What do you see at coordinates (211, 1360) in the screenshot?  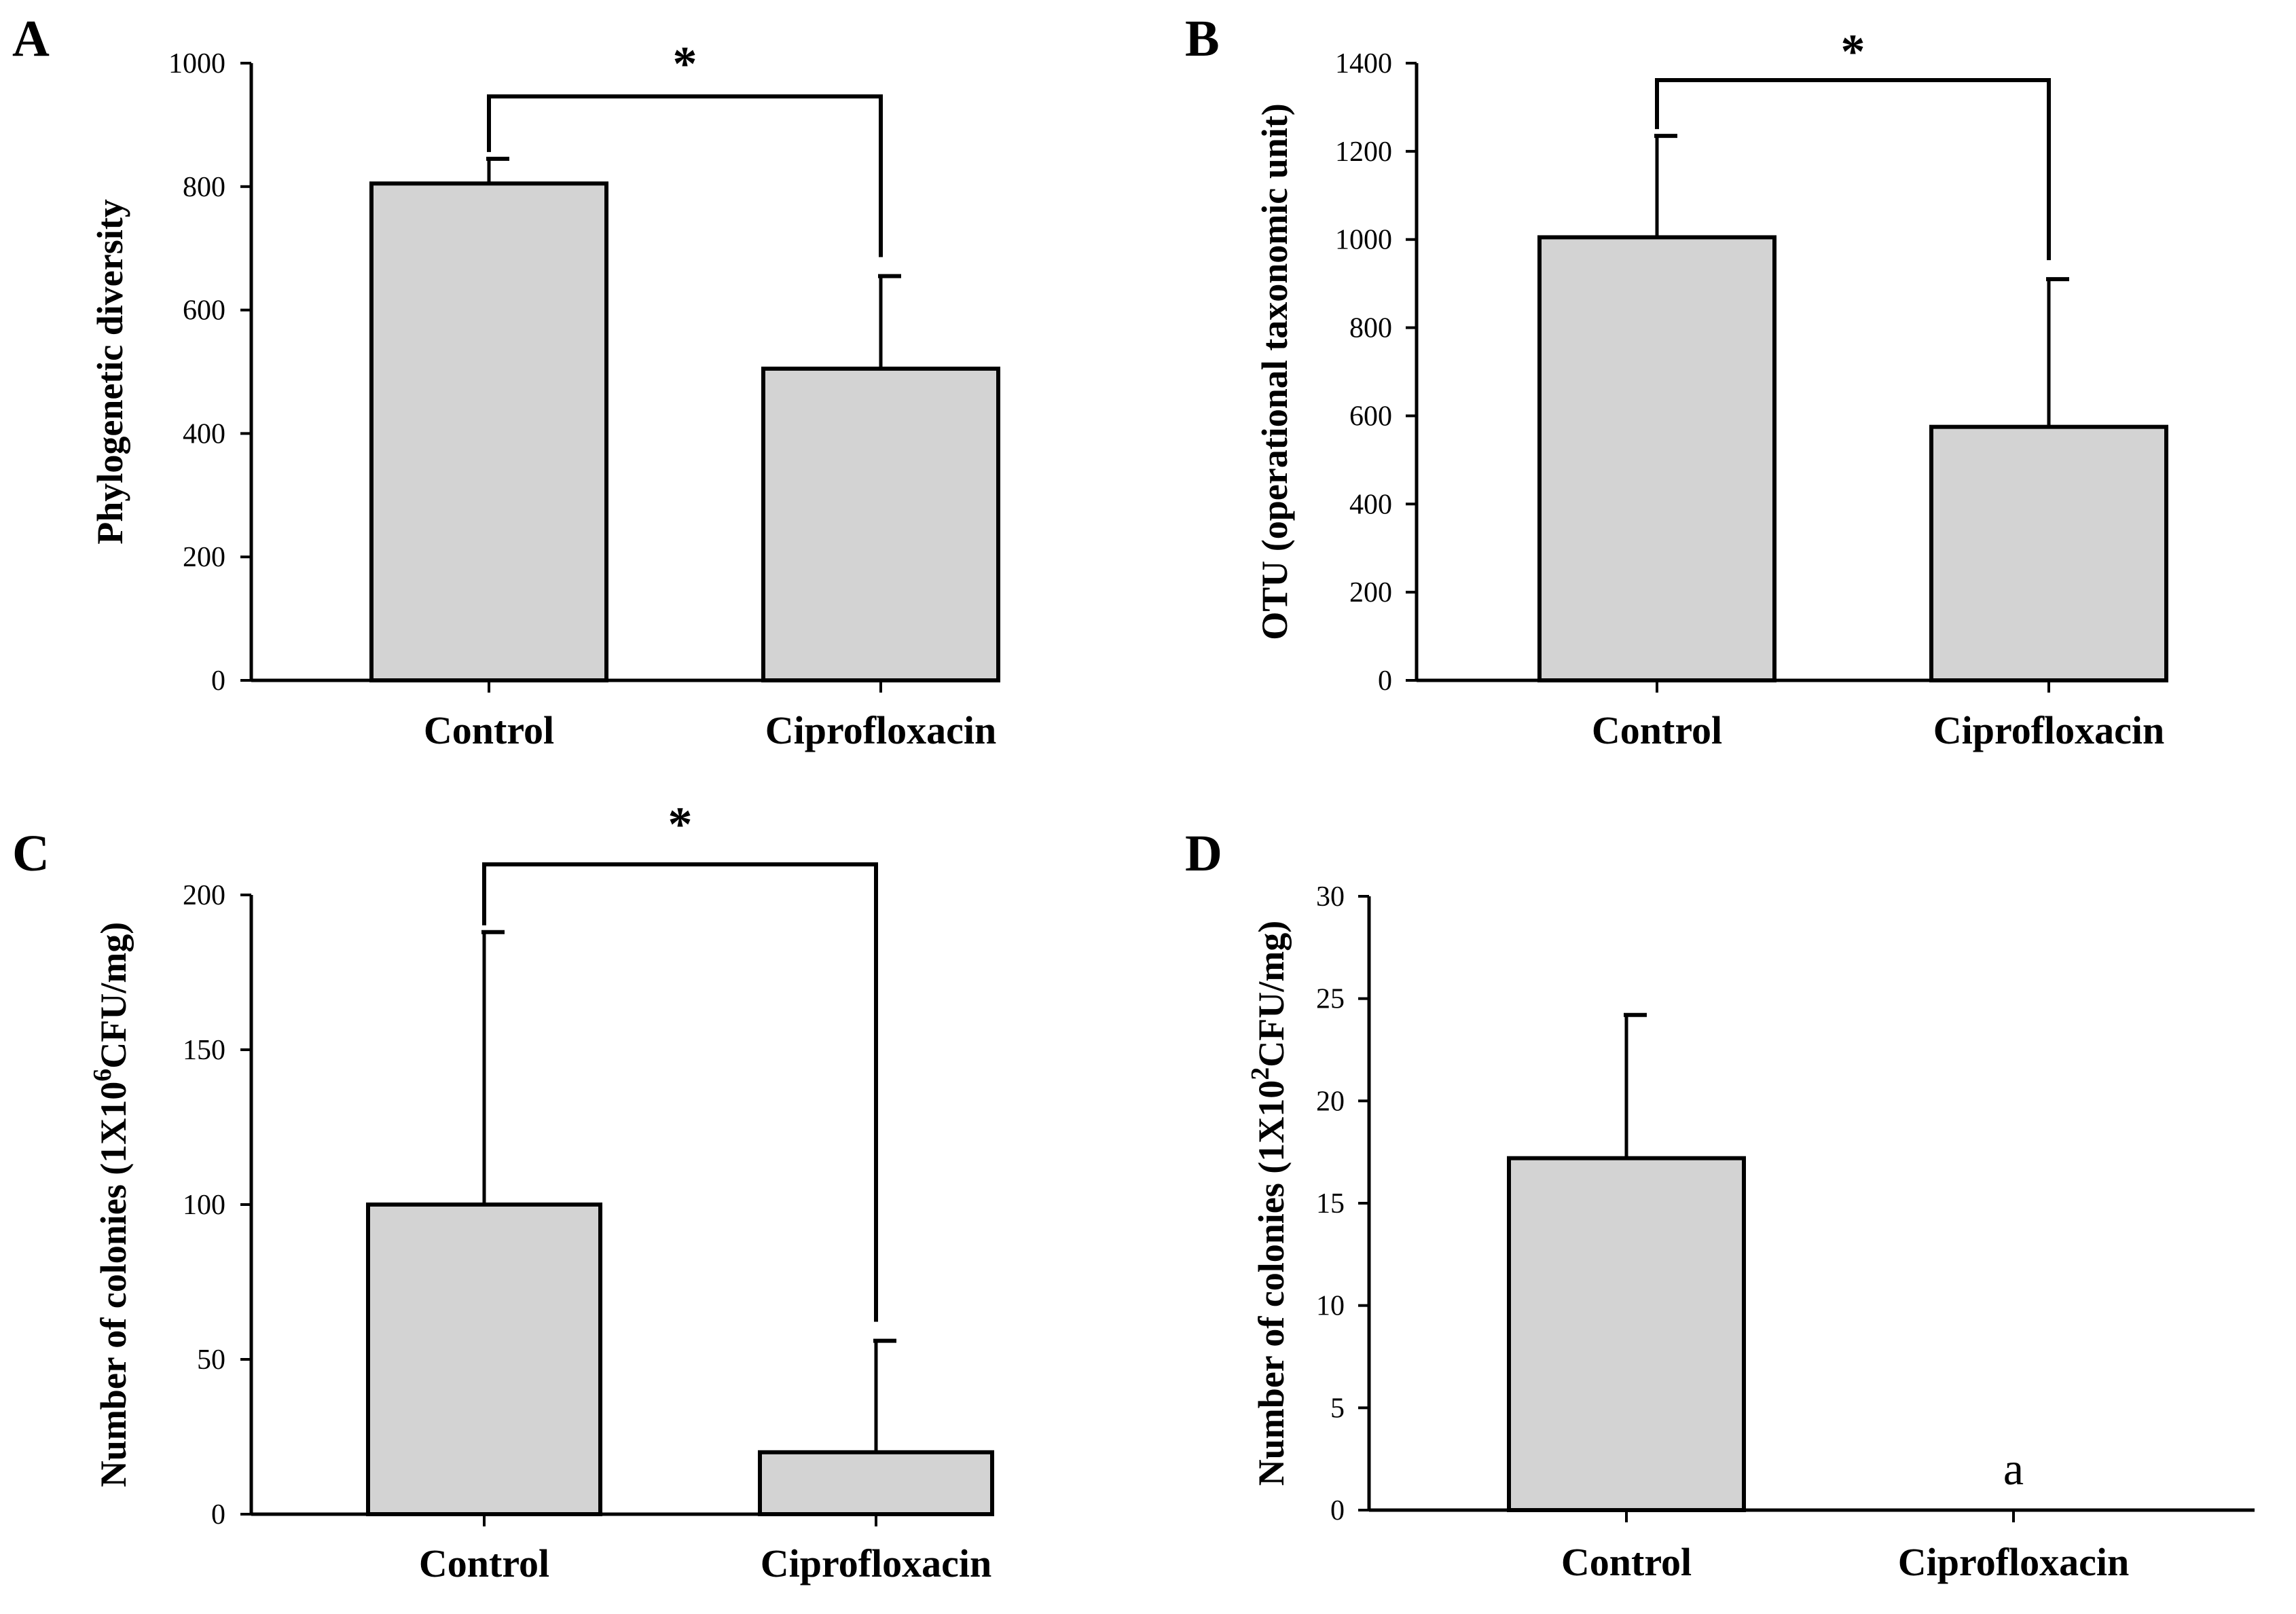 I see `y-tick-label: 50` at bounding box center [211, 1360].